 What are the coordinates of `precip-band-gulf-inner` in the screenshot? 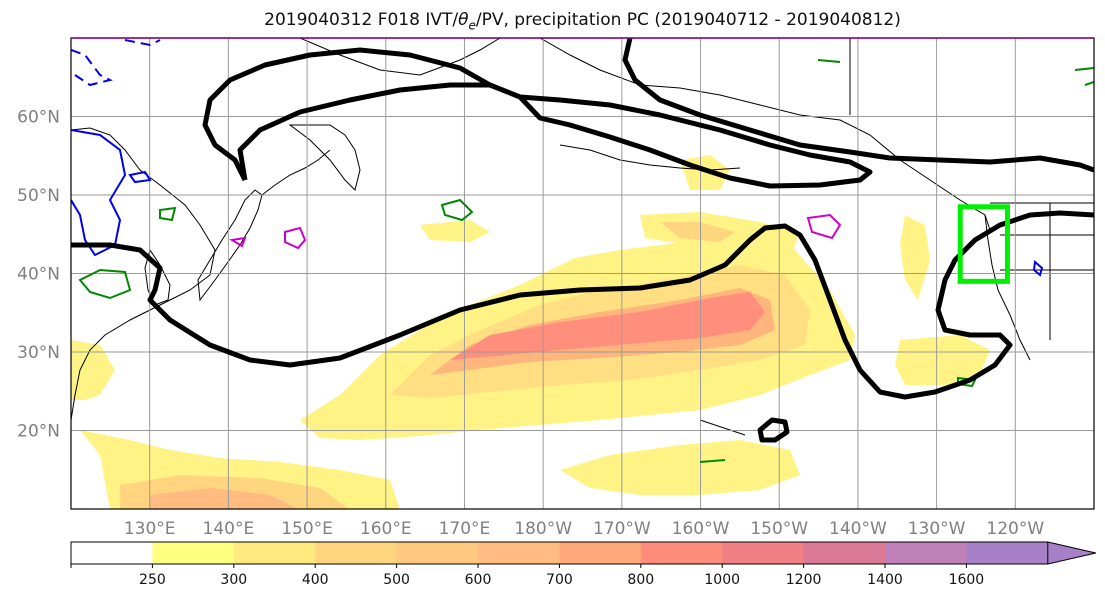 It's located at (697, 232).